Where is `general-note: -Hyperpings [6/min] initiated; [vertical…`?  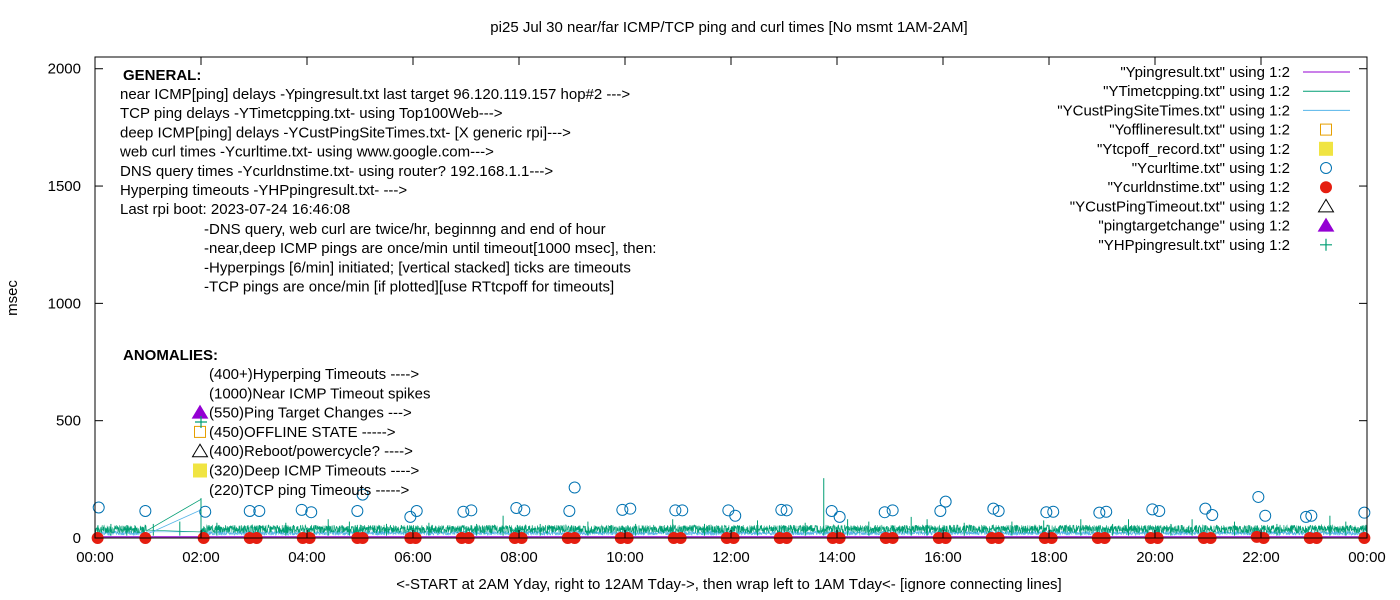
general-note: -Hyperpings [6/min] initiated; [vertical… is located at coordinates (417, 267).